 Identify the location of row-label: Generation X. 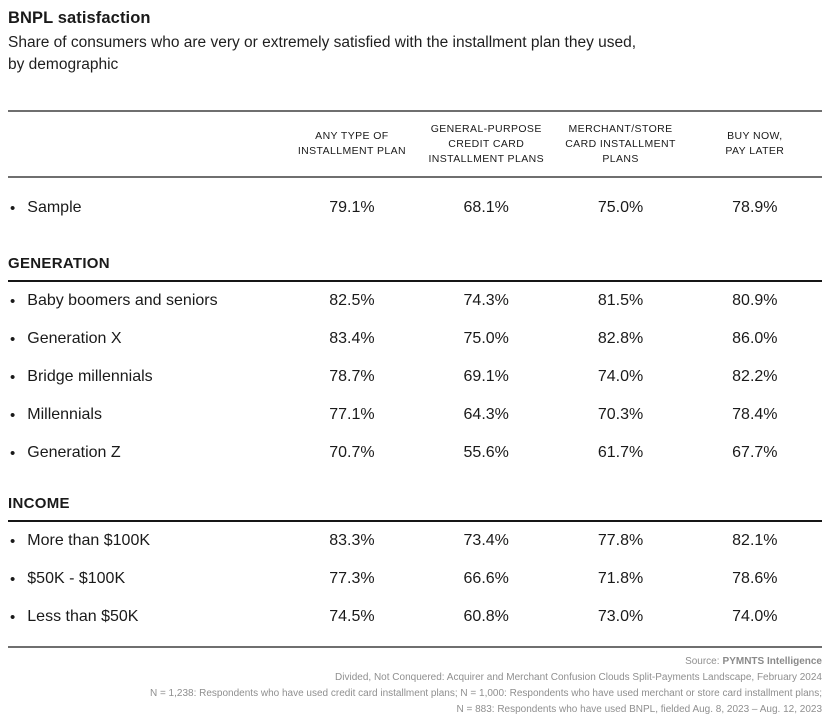
(74, 338).